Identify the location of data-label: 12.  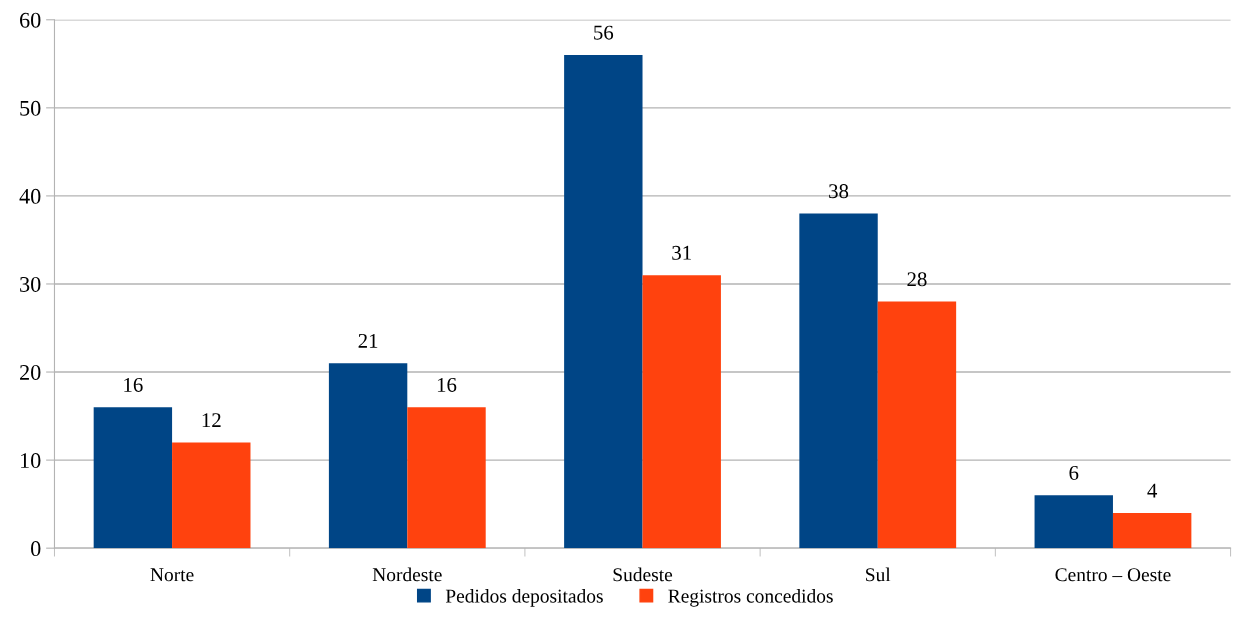
(211, 420).